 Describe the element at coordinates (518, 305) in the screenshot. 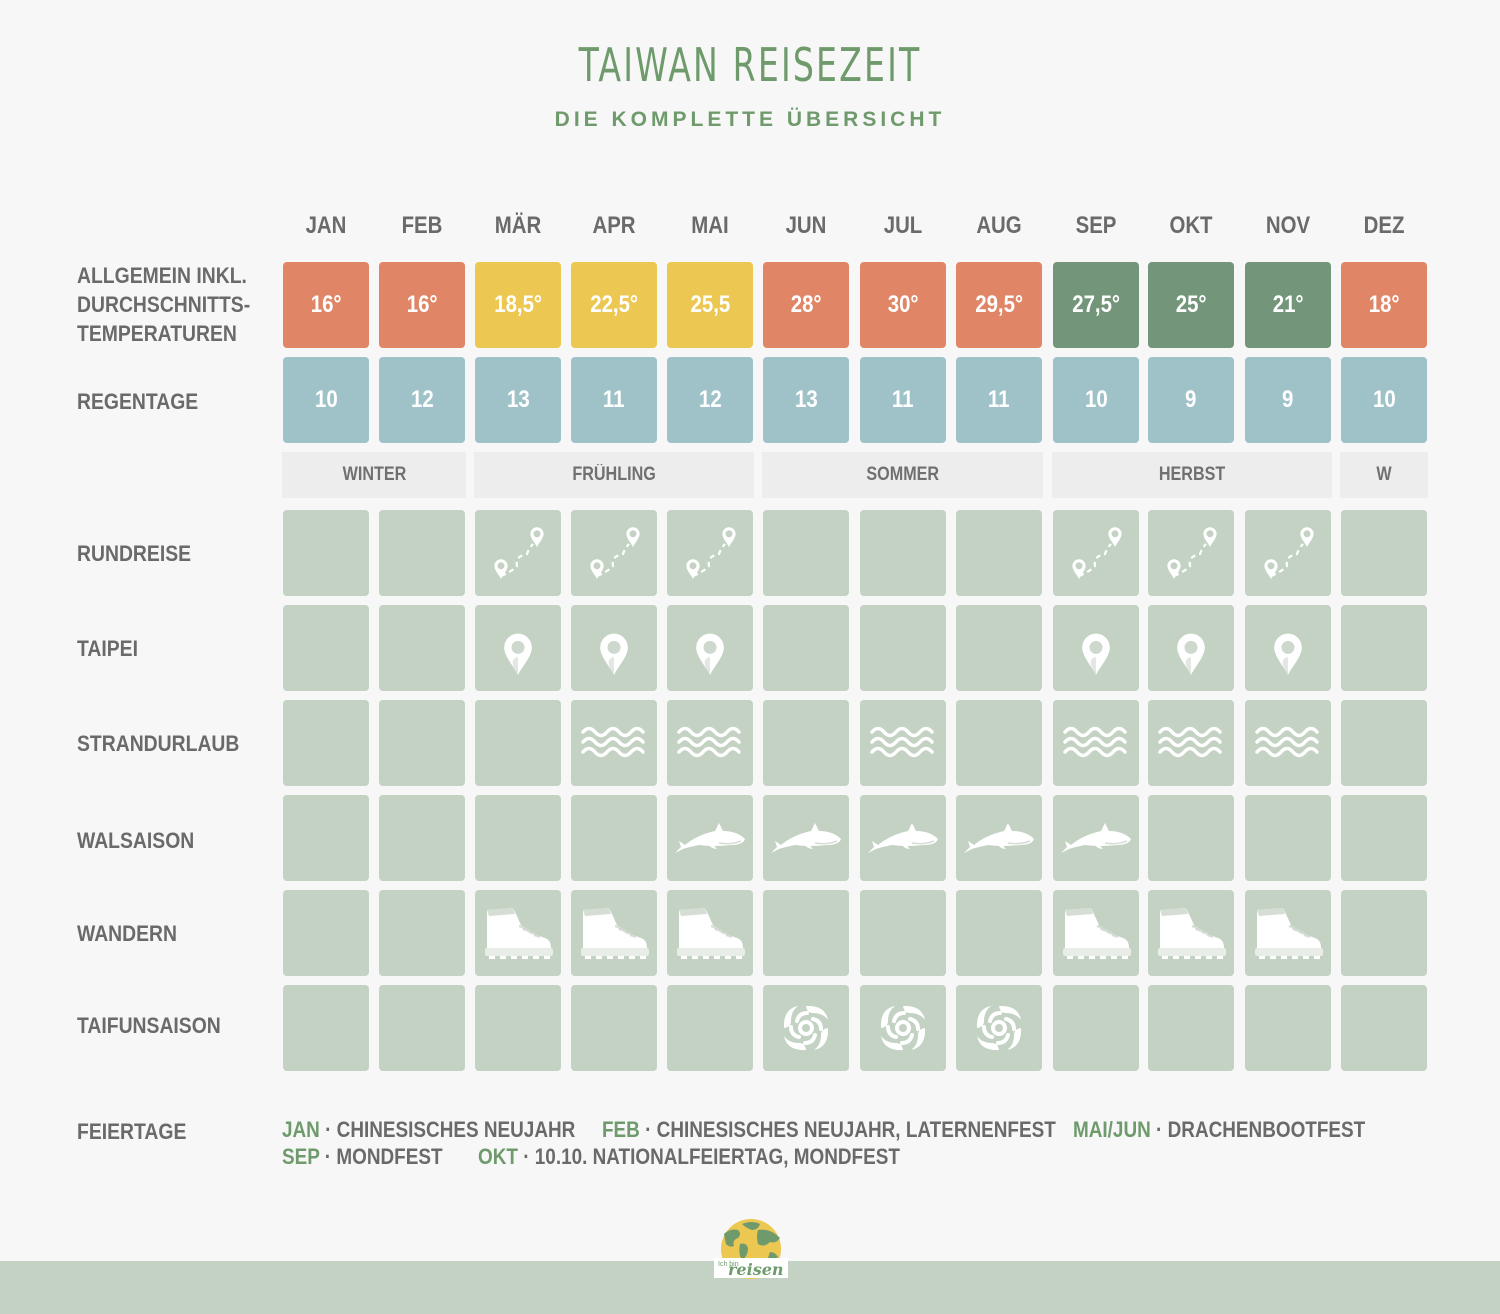

I see `temperature-cell: 18,5°` at that location.